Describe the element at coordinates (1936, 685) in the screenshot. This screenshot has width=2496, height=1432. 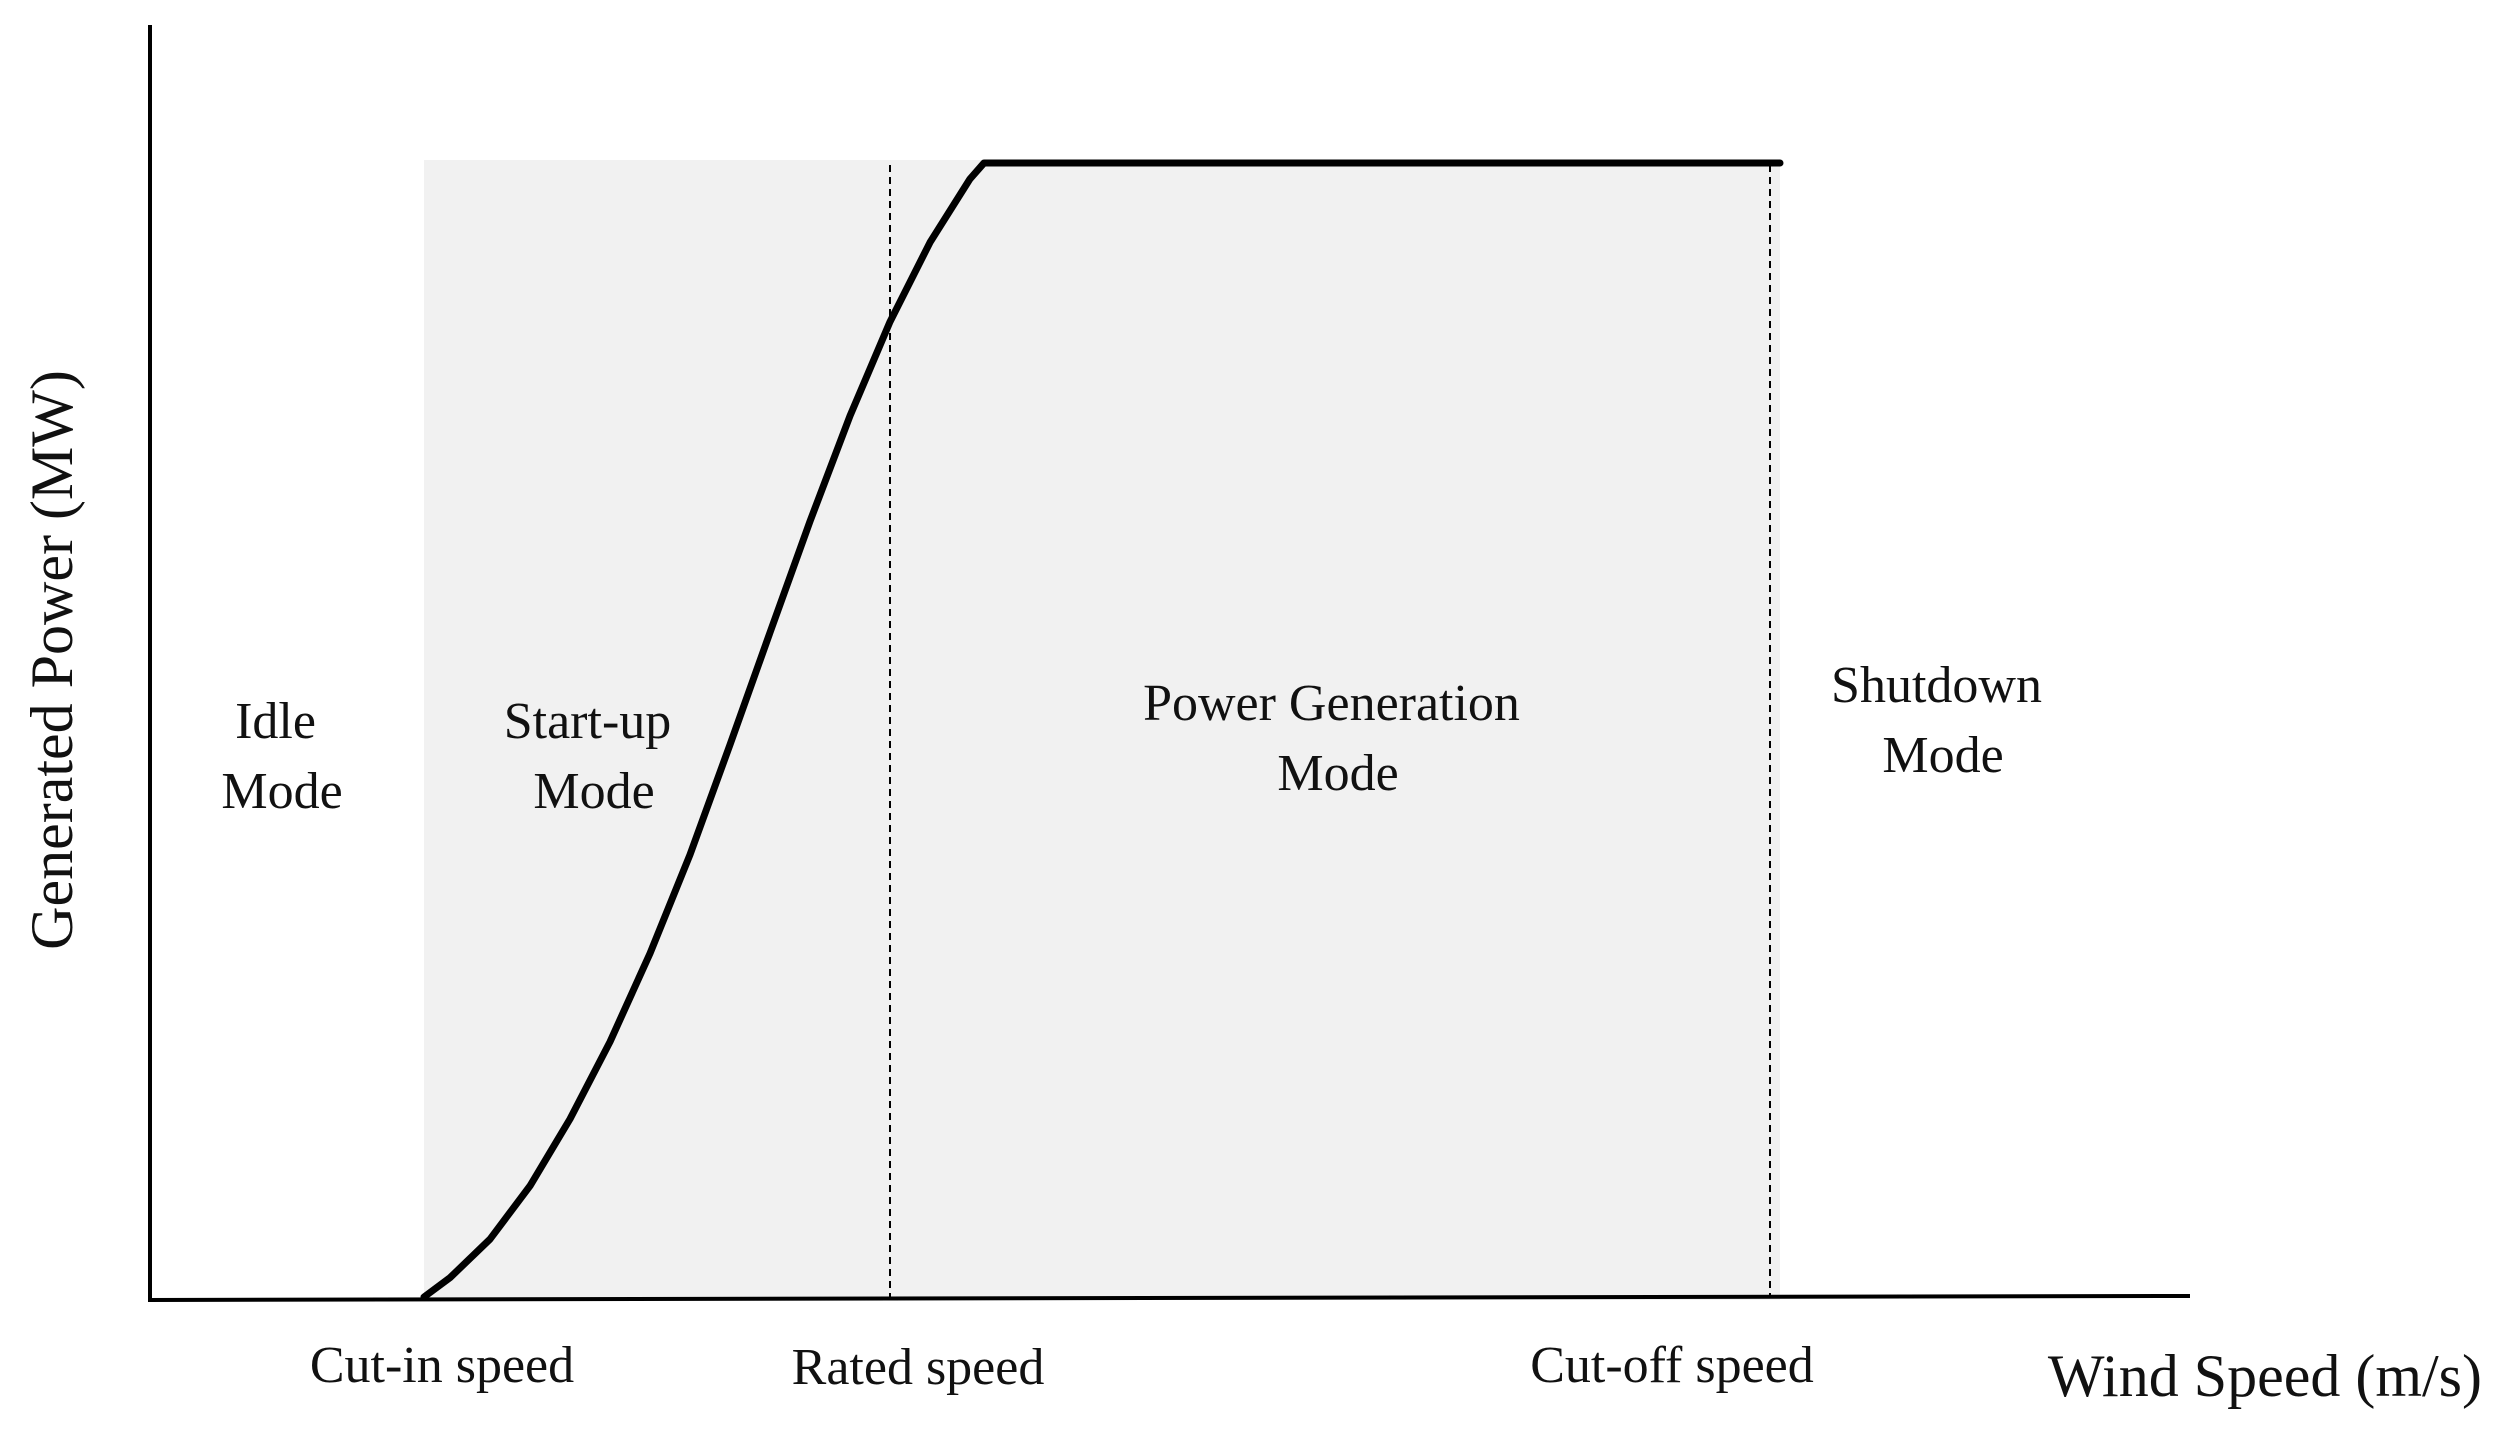
I see `shutdown-mode-line-1: Shutdown` at that location.